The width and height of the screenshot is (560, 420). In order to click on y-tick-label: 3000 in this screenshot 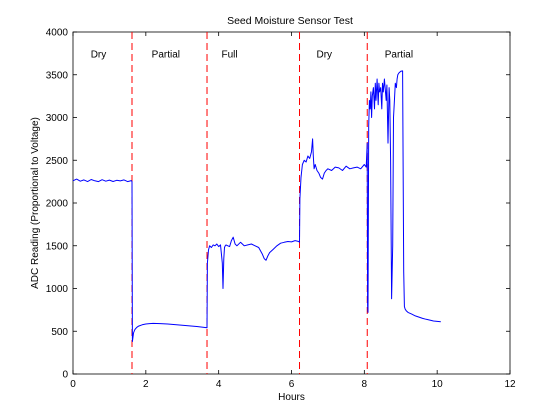, I will do `click(57, 118)`.